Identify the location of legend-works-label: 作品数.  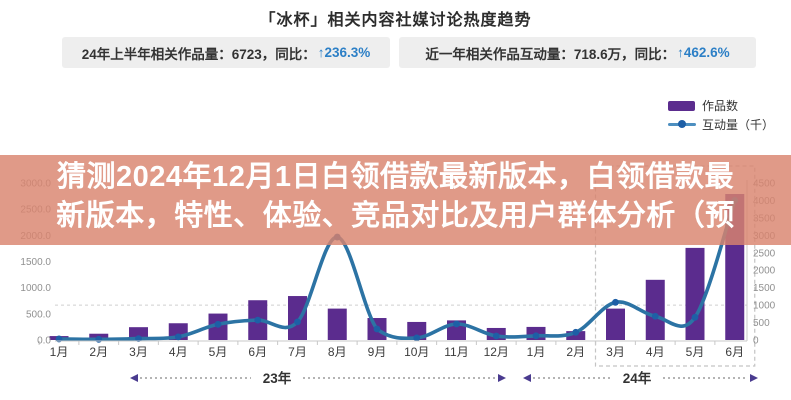
(720, 106).